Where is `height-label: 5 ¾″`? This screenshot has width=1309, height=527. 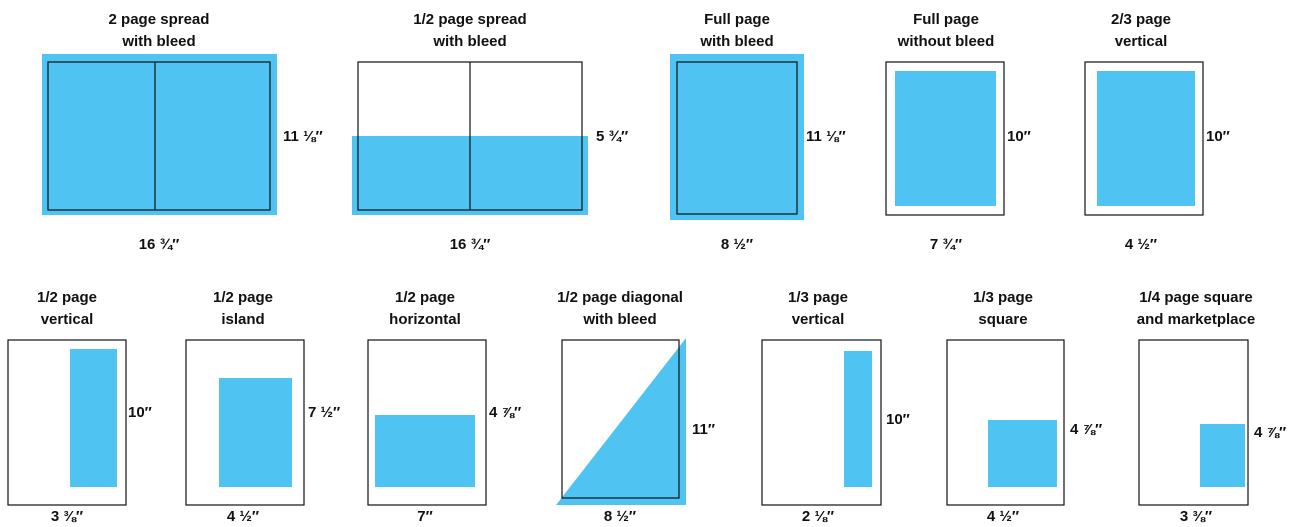
height-label: 5 ¾″ is located at coordinates (612, 136).